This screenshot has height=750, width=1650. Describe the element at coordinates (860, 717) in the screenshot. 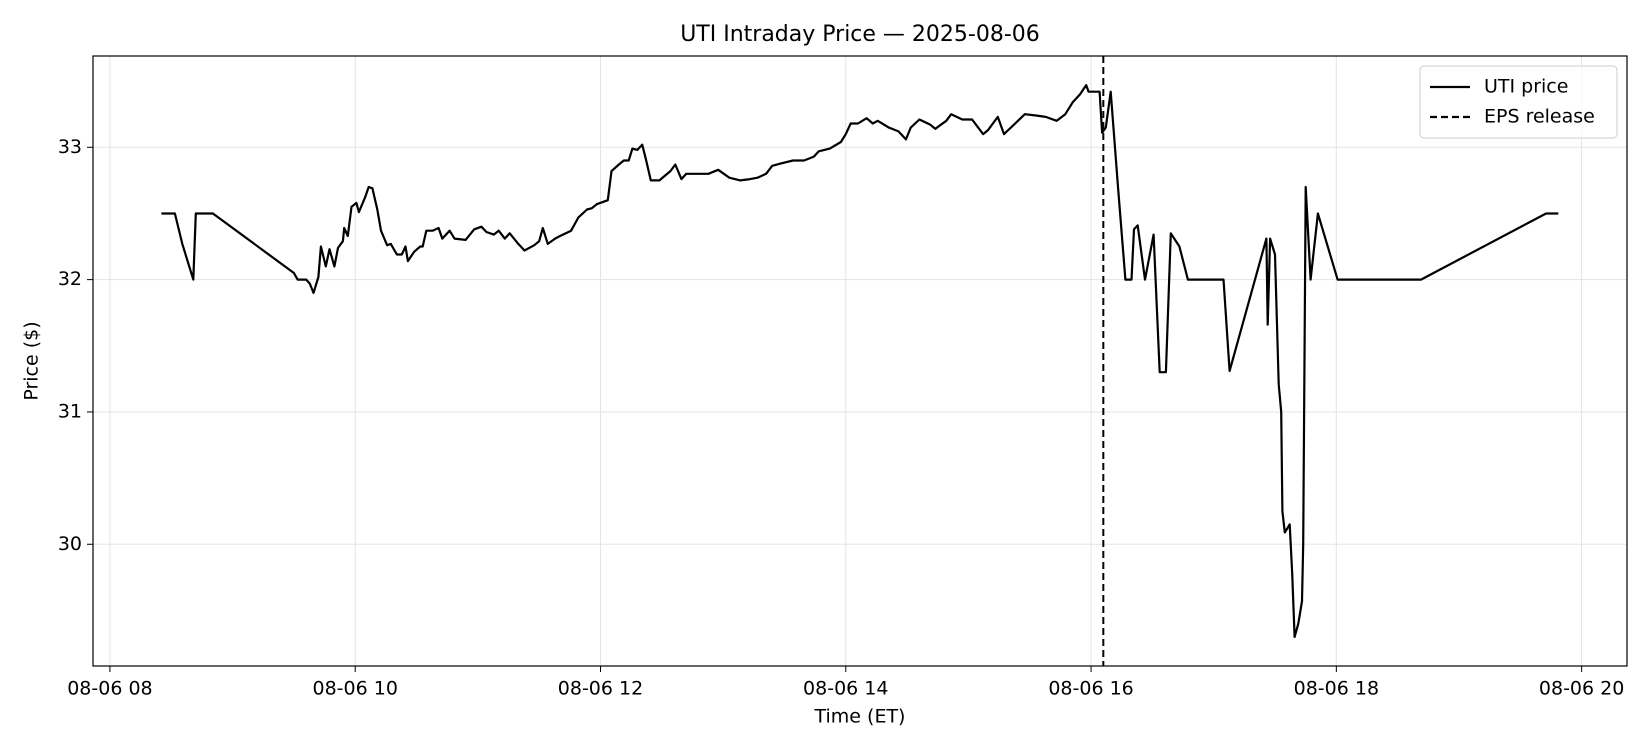

I see `x-axis-label: Time (ET)` at that location.